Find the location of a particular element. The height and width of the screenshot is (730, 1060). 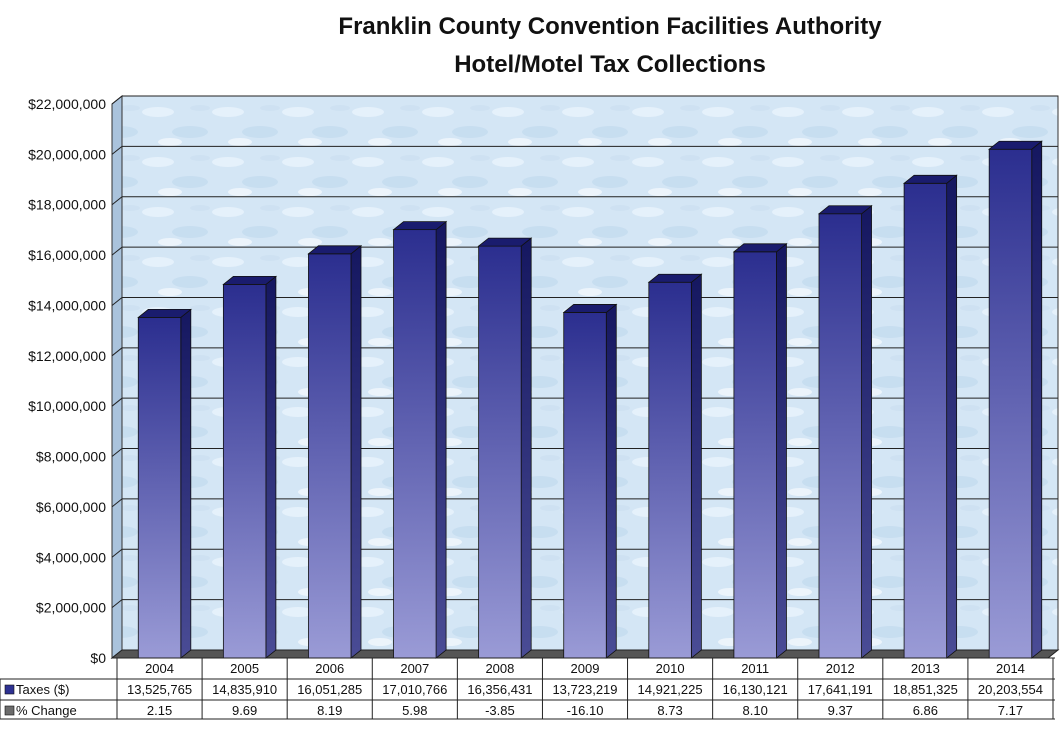

y-tick-label: $14,000,000 is located at coordinates (67, 305).